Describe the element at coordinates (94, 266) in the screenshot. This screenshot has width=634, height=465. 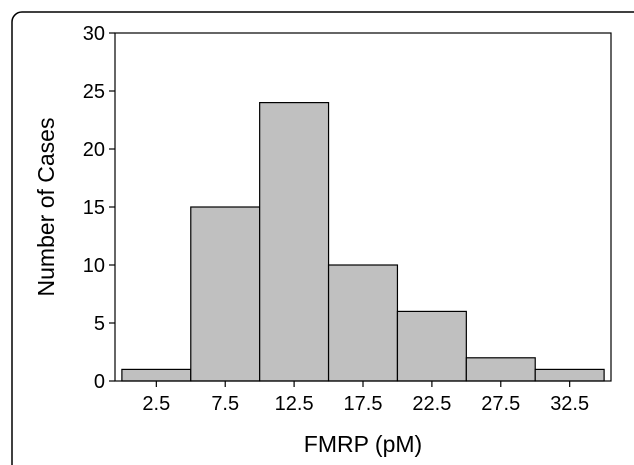
I see `y-tick-label-10: 10` at that location.